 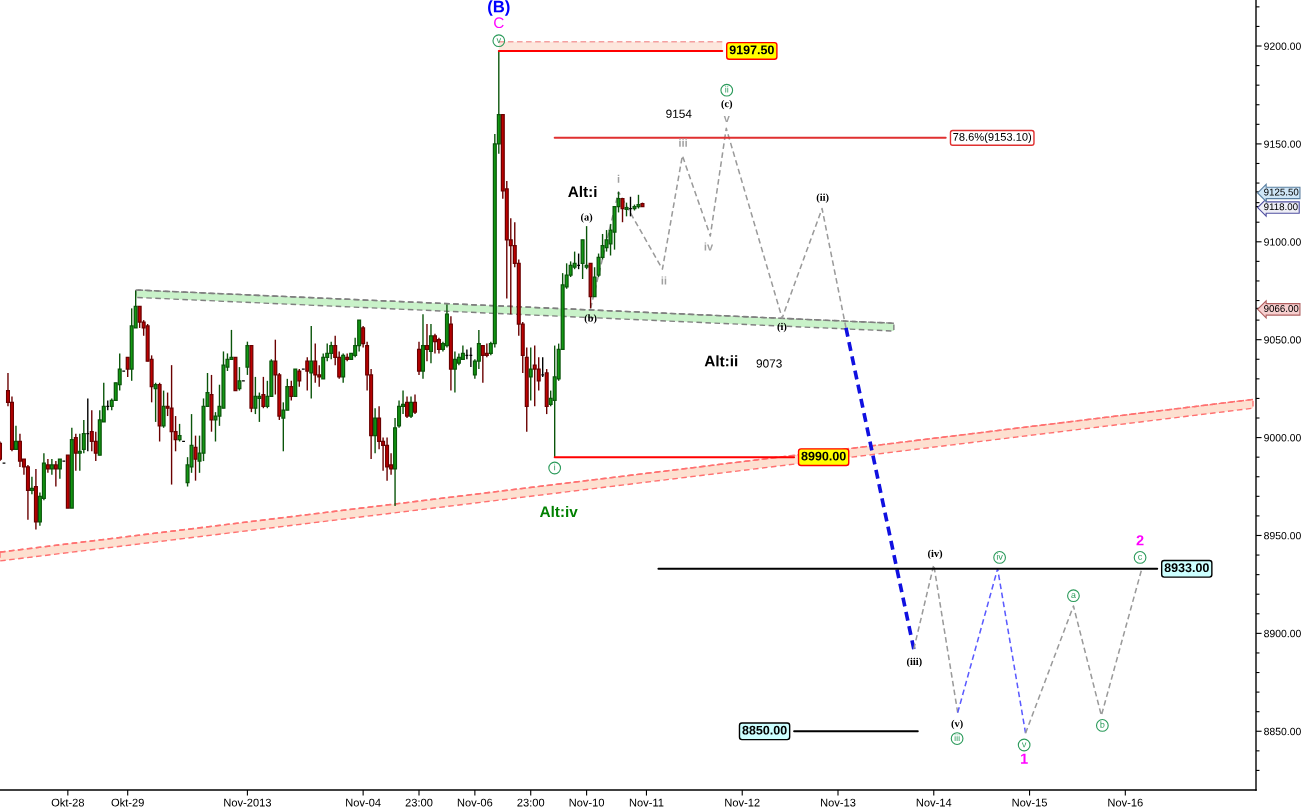 What do you see at coordinates (1282, 535) in the screenshot?
I see `y-tick-label: 8950.00` at bounding box center [1282, 535].